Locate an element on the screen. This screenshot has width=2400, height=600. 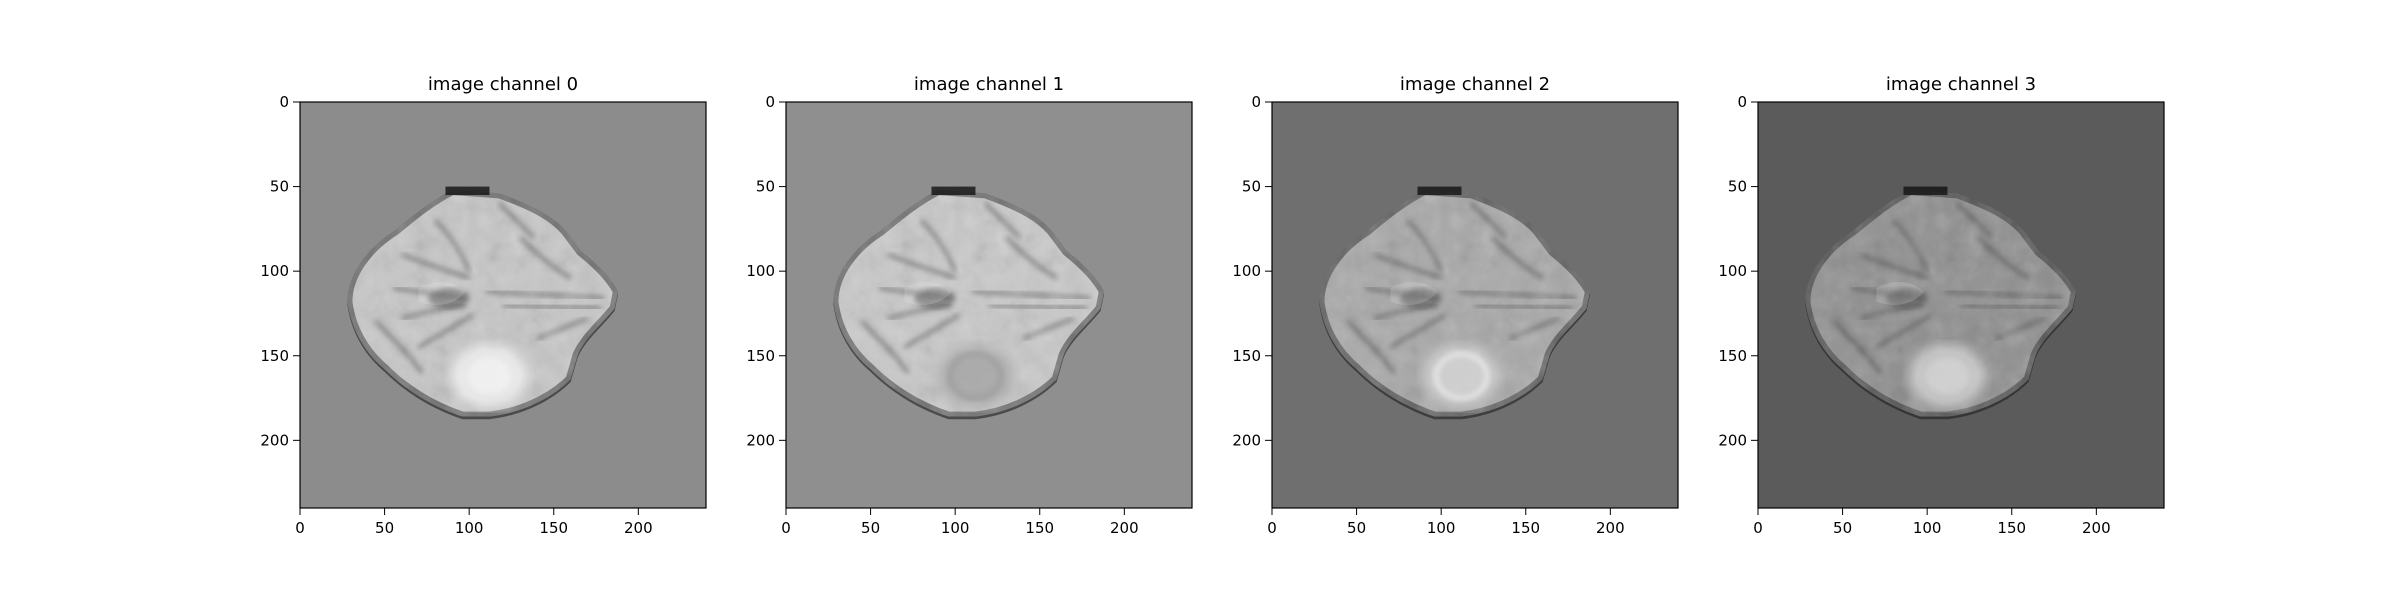
panel-title: image channel 2 is located at coordinates (1475, 84).